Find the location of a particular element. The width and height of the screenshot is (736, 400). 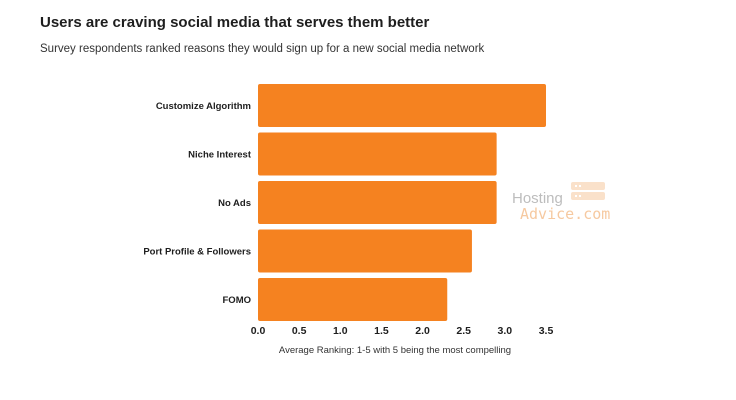

watermark: Hosting Advice.com is located at coordinates (561, 202).